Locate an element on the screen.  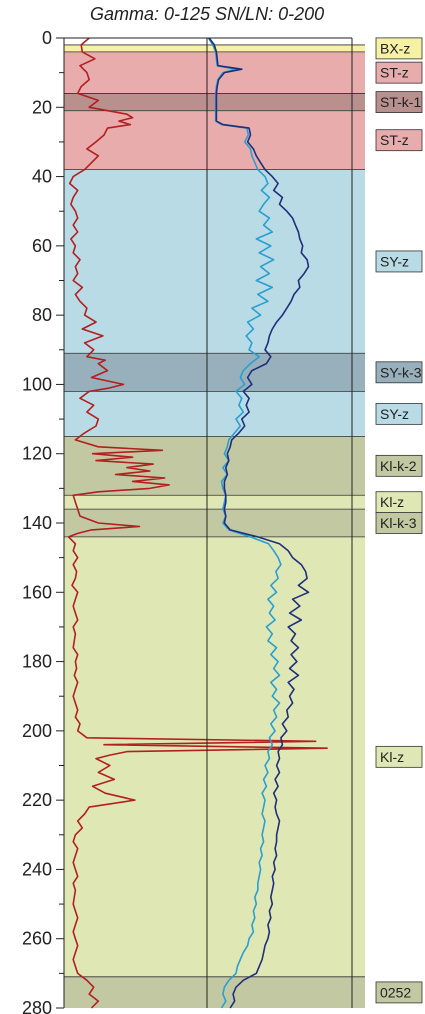
tick-label: 0 is located at coordinates (47, 38).